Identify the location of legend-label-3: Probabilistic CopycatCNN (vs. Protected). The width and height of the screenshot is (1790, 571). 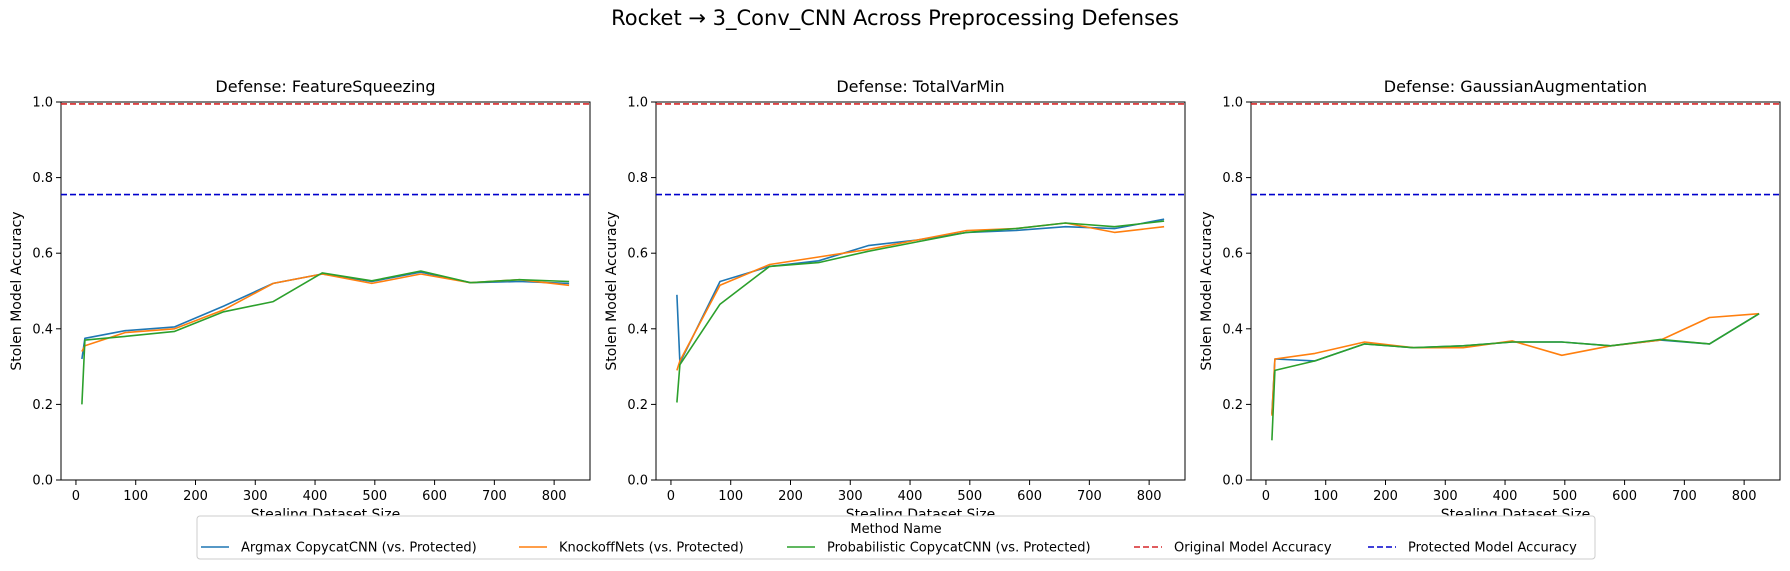
(959, 548).